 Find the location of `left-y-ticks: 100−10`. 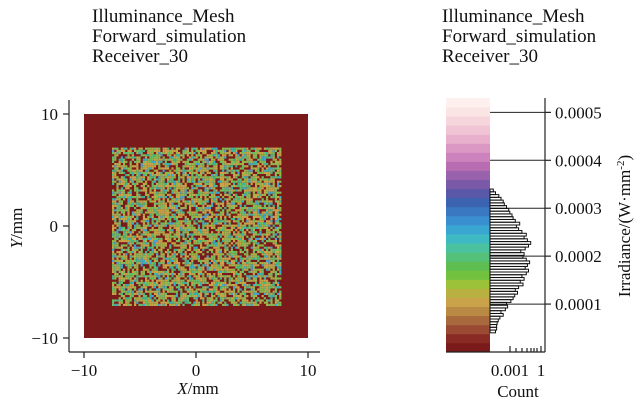

left-y-ticks: 100−10 is located at coordinates (50, 226).